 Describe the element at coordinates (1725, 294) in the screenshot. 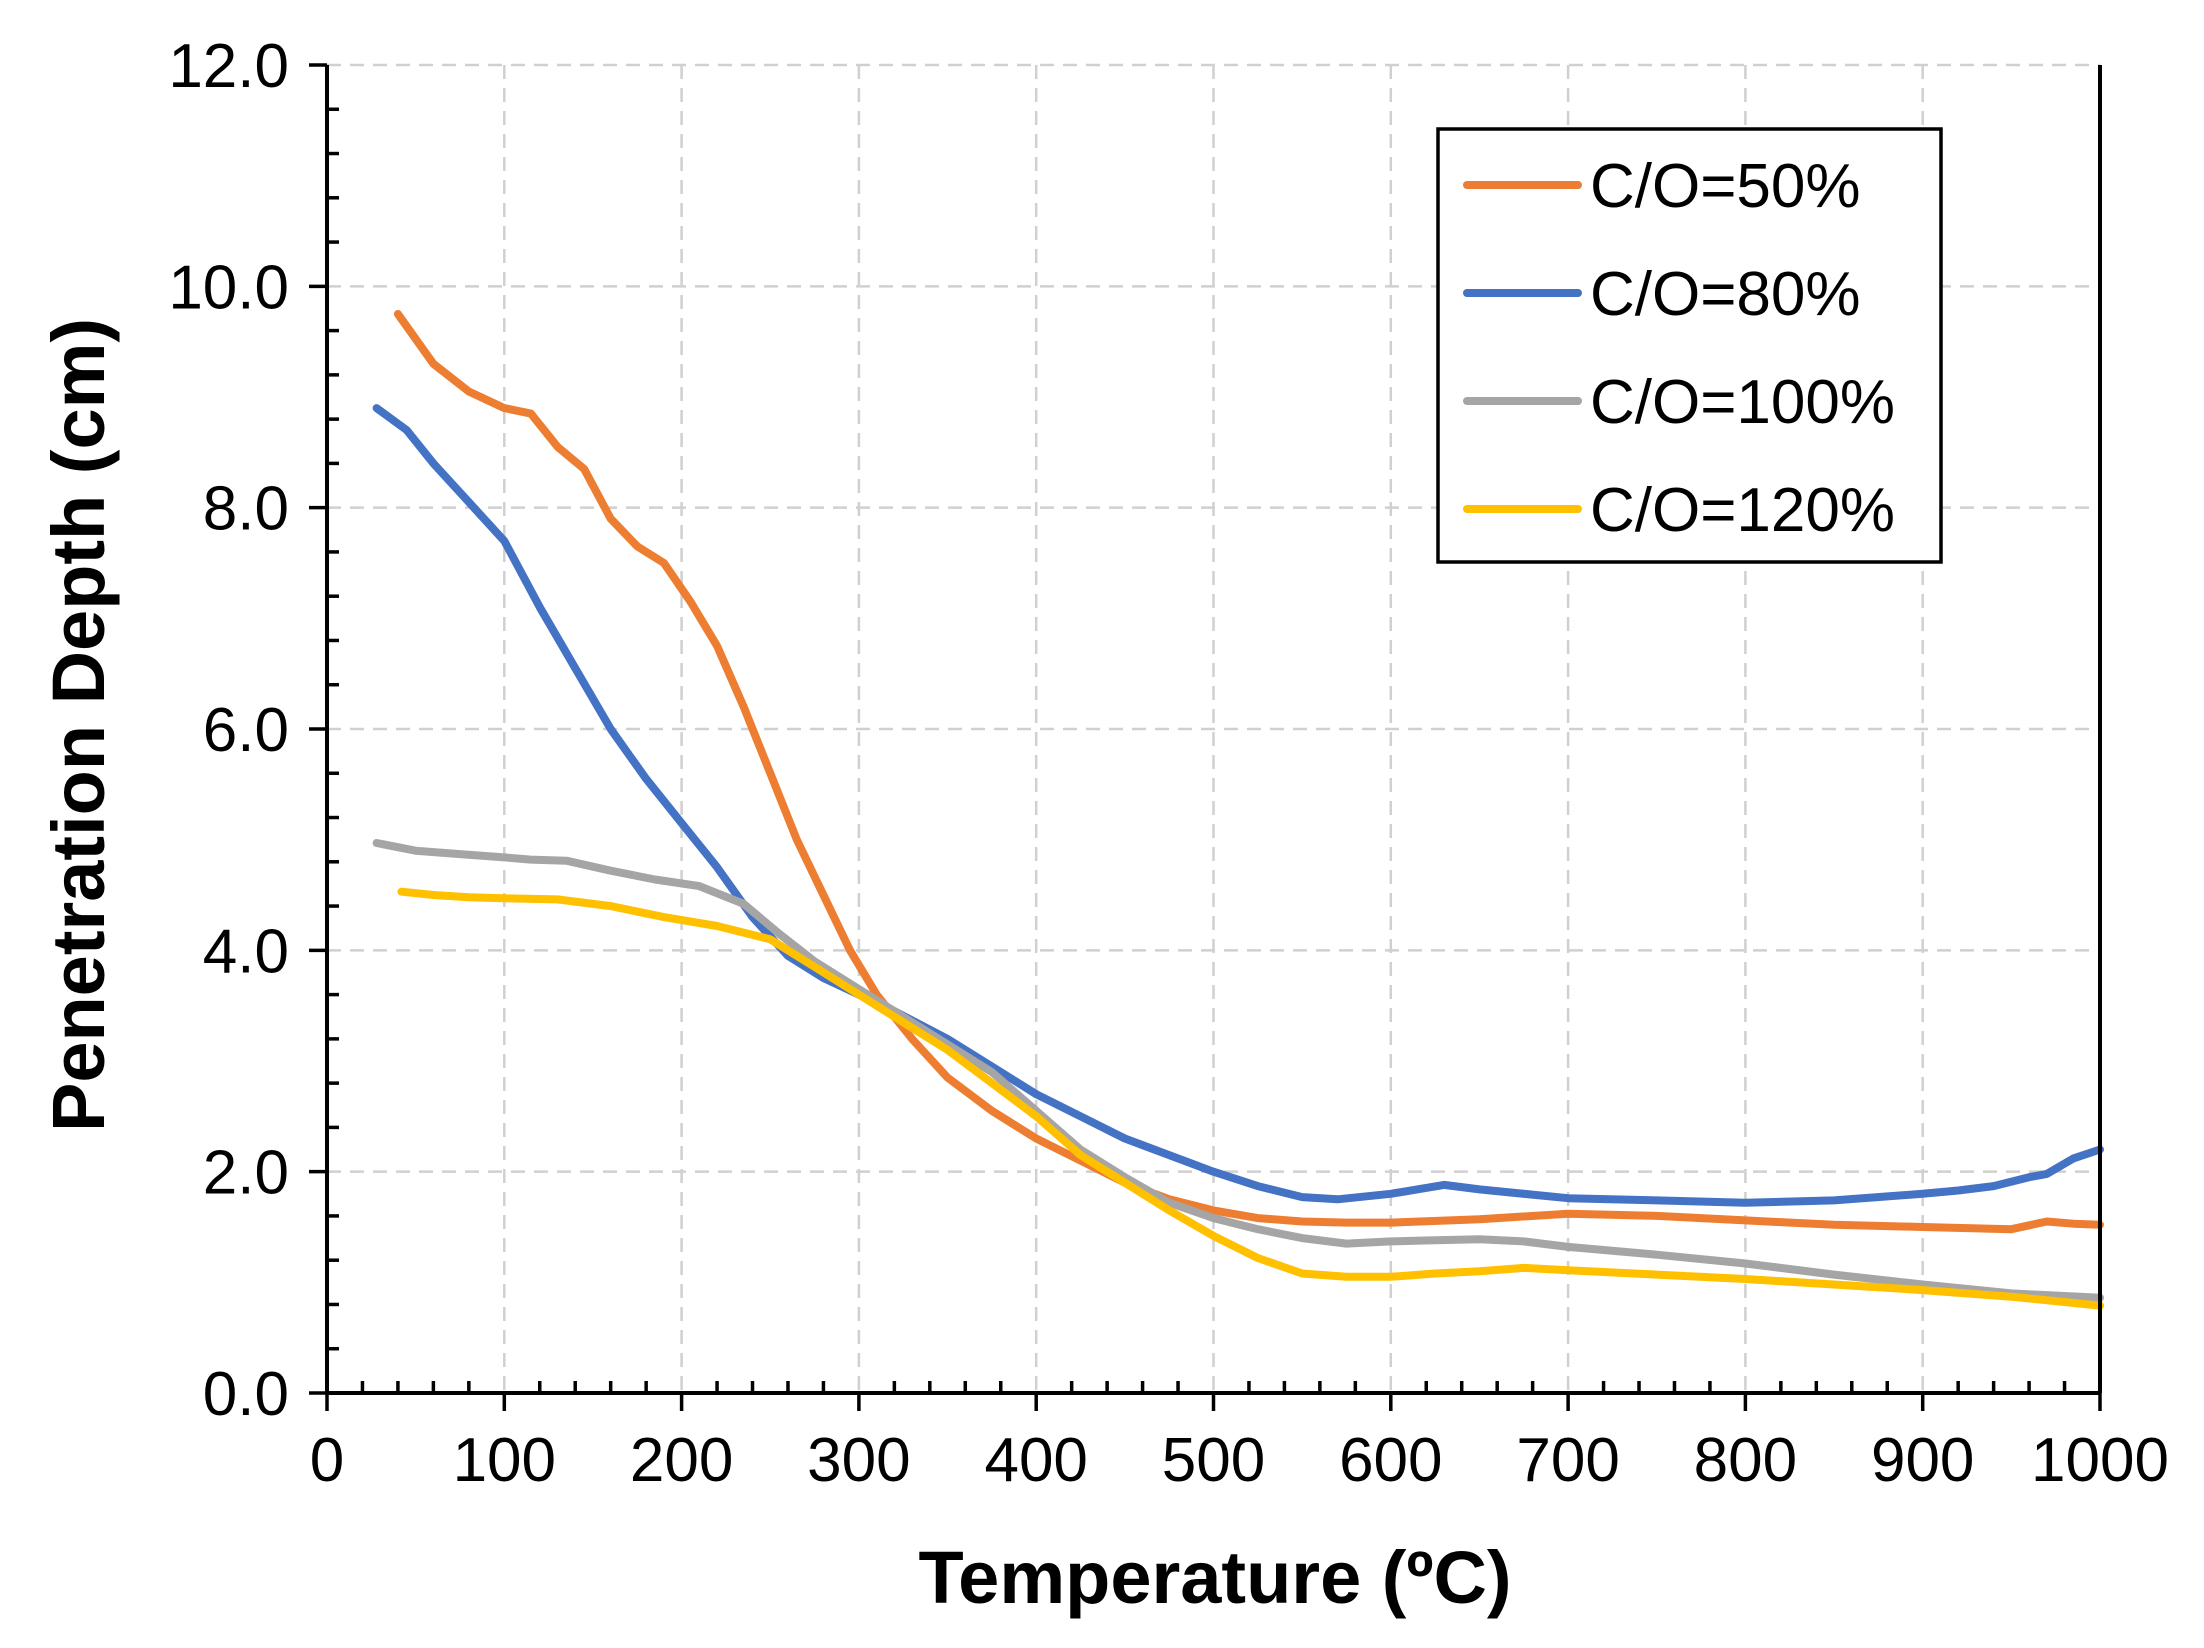

I see `legend-label: C/O=80%` at that location.